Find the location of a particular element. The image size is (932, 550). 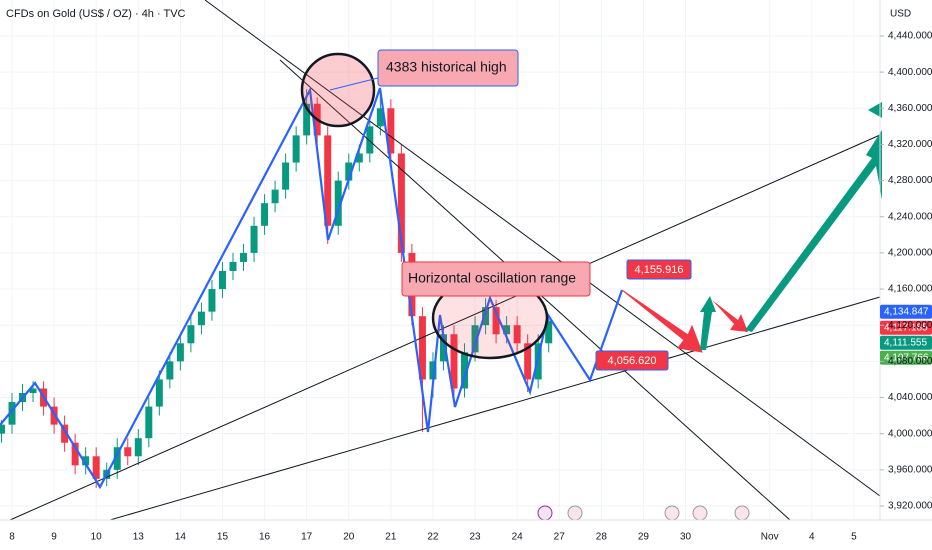

x-tick-label: 5 is located at coordinates (854, 537).